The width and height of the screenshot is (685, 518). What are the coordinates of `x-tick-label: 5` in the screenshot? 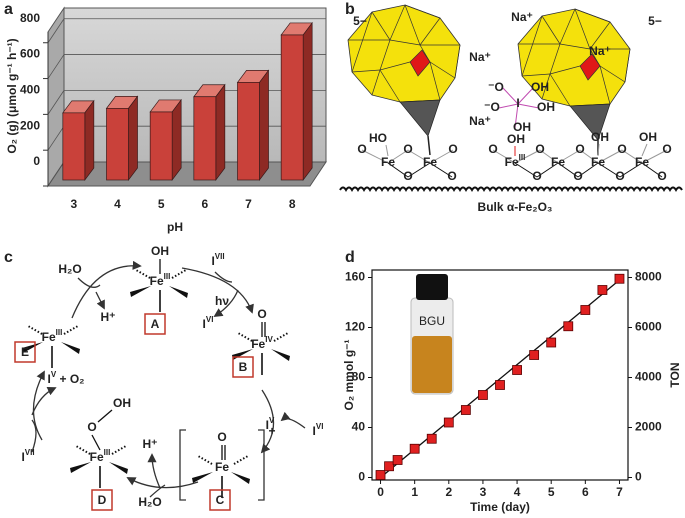 It's located at (551, 492).